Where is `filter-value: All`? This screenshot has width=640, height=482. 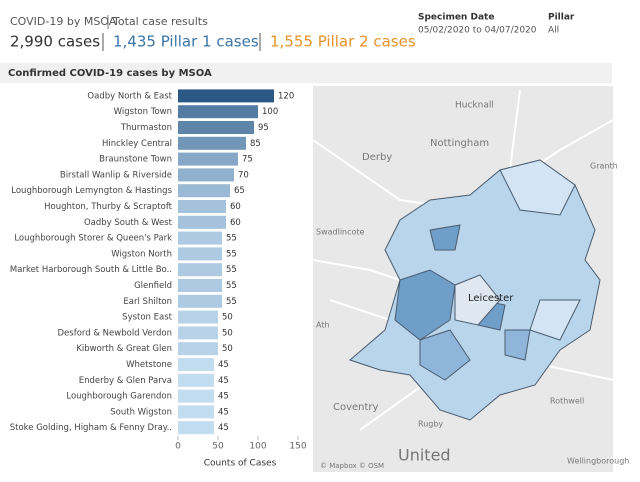 filter-value: All is located at coordinates (553, 31).